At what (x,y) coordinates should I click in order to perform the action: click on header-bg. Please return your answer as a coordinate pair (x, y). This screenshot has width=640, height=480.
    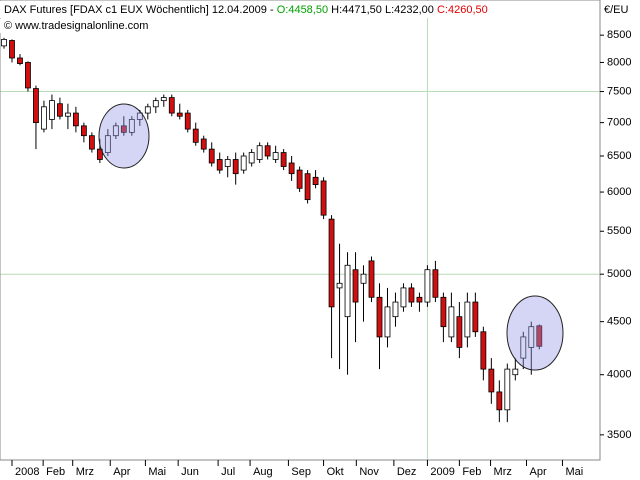
    Looking at the image, I should click on (249, 9).